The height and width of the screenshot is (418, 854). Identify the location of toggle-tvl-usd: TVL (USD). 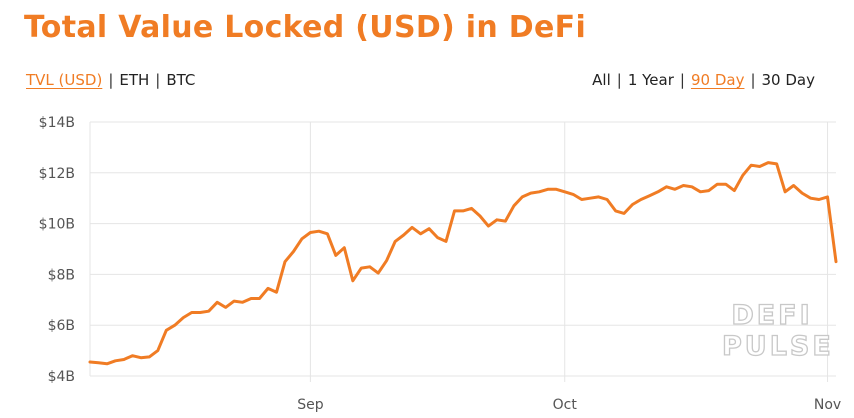
(64, 80).